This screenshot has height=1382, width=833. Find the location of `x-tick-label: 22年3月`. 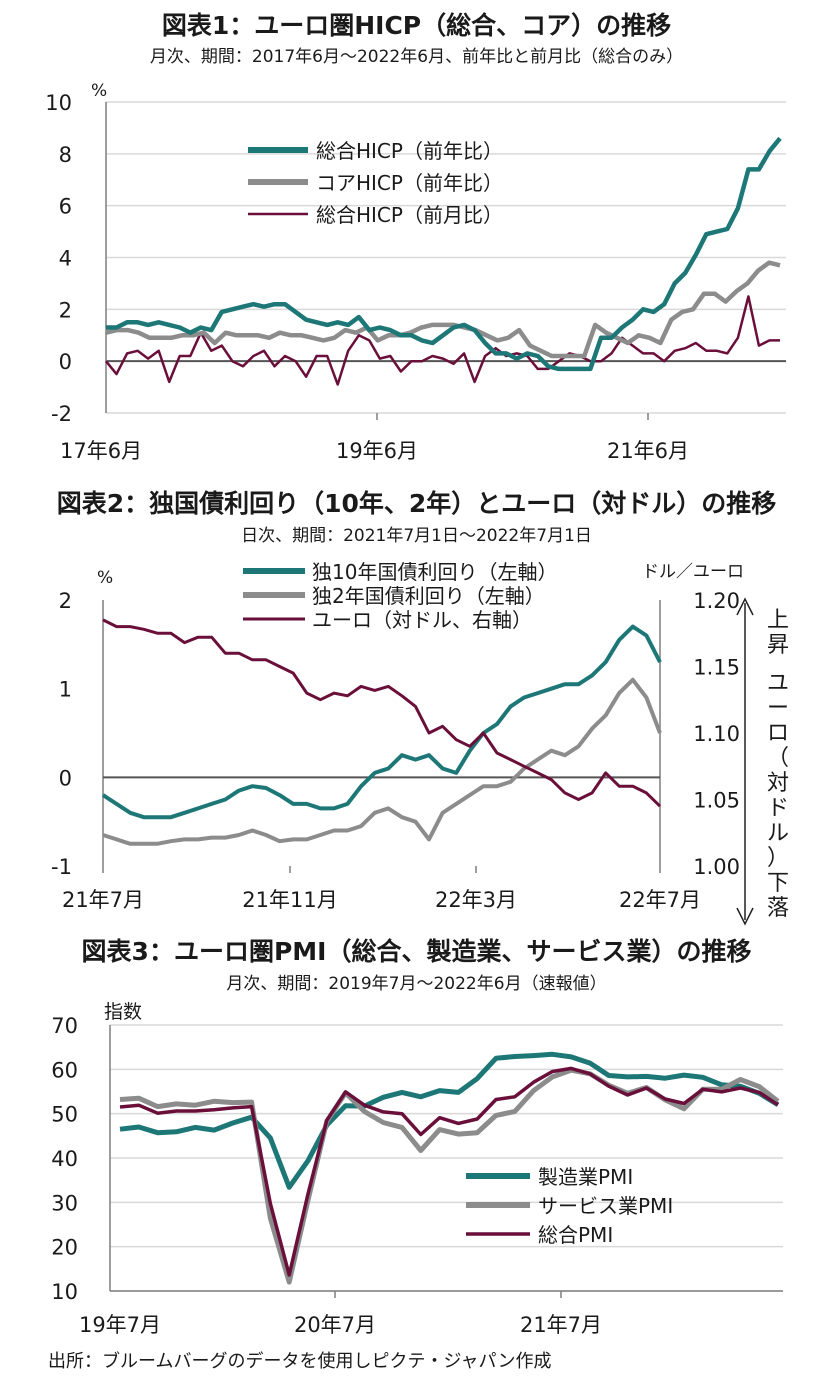

x-tick-label: 22年3月 is located at coordinates (476, 900).